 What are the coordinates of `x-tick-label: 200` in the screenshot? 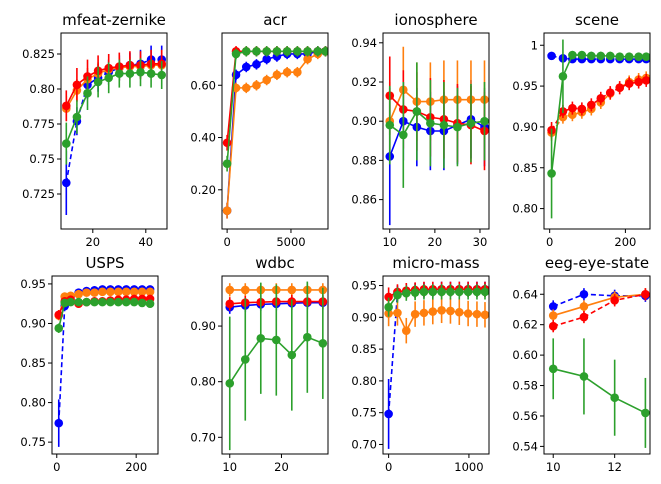 It's located at (136, 467).